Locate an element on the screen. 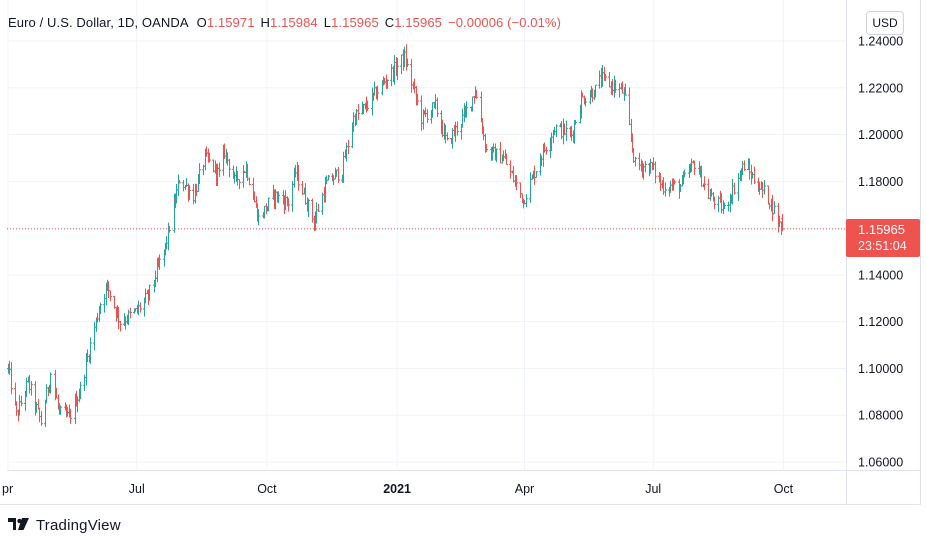 The image size is (926, 539). bar-countdown: 23:51:04 is located at coordinates (882, 246).